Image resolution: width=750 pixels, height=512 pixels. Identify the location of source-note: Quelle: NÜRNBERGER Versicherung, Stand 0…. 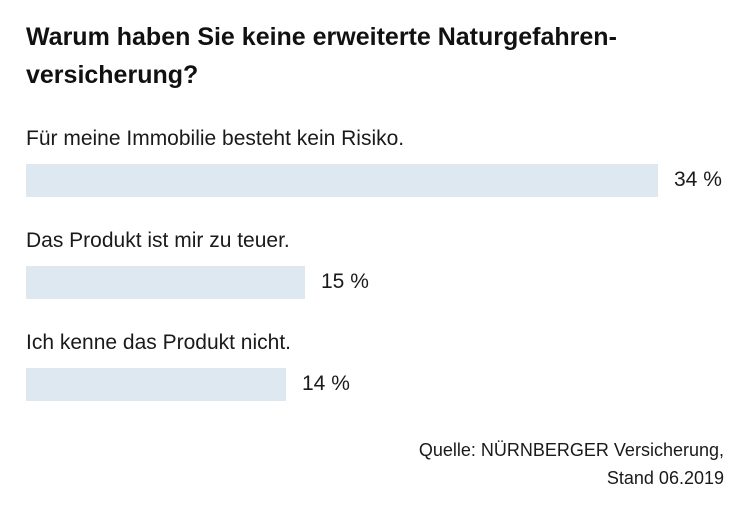
(571, 464).